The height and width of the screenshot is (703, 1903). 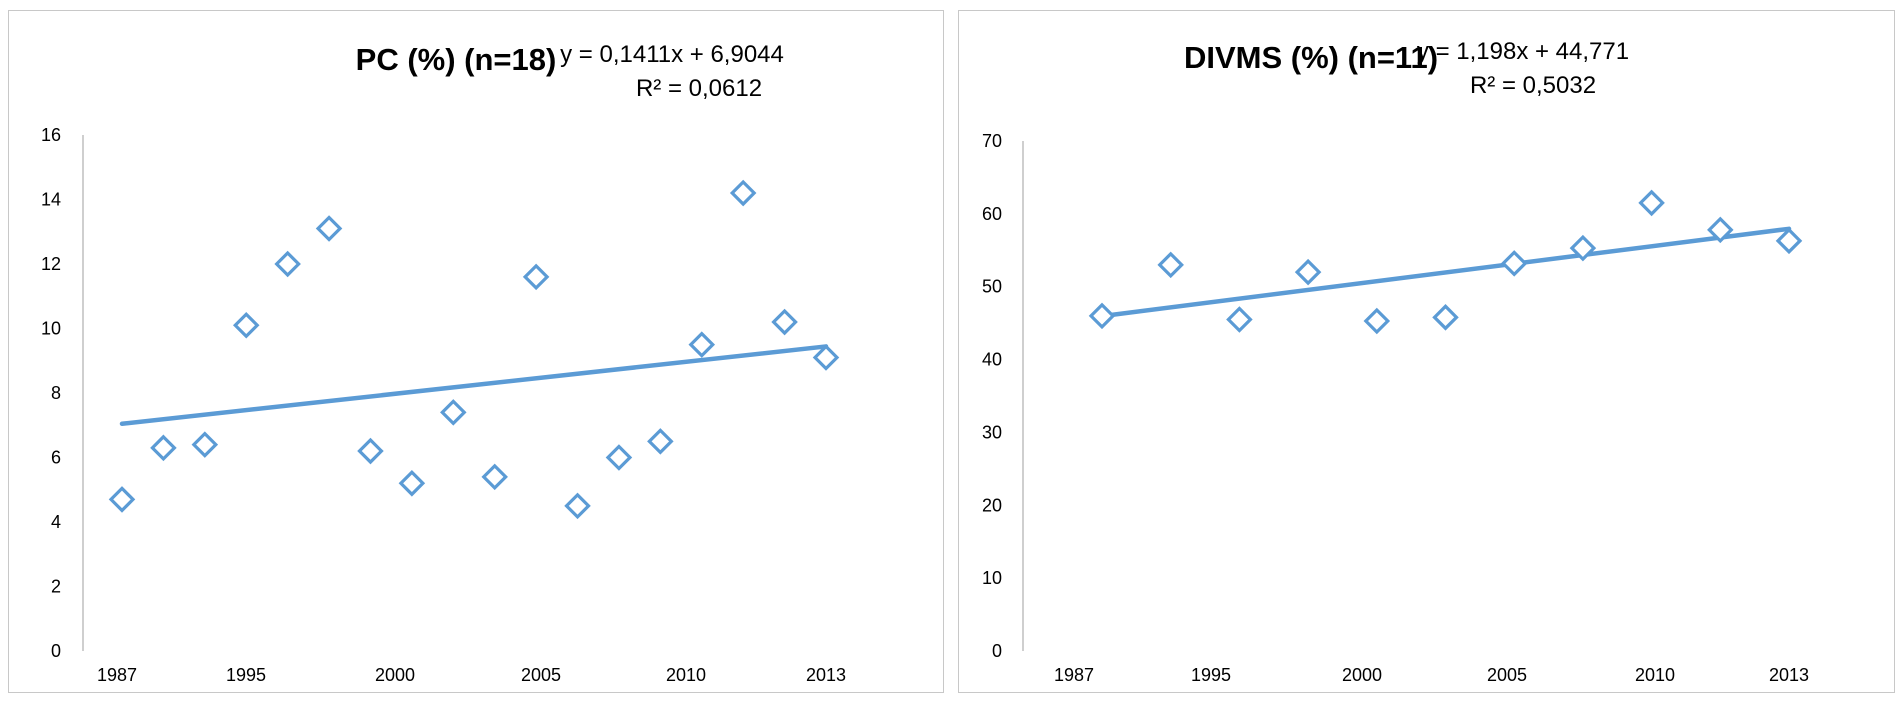 What do you see at coordinates (992, 432) in the screenshot?
I see `y-tick-label: 30` at bounding box center [992, 432].